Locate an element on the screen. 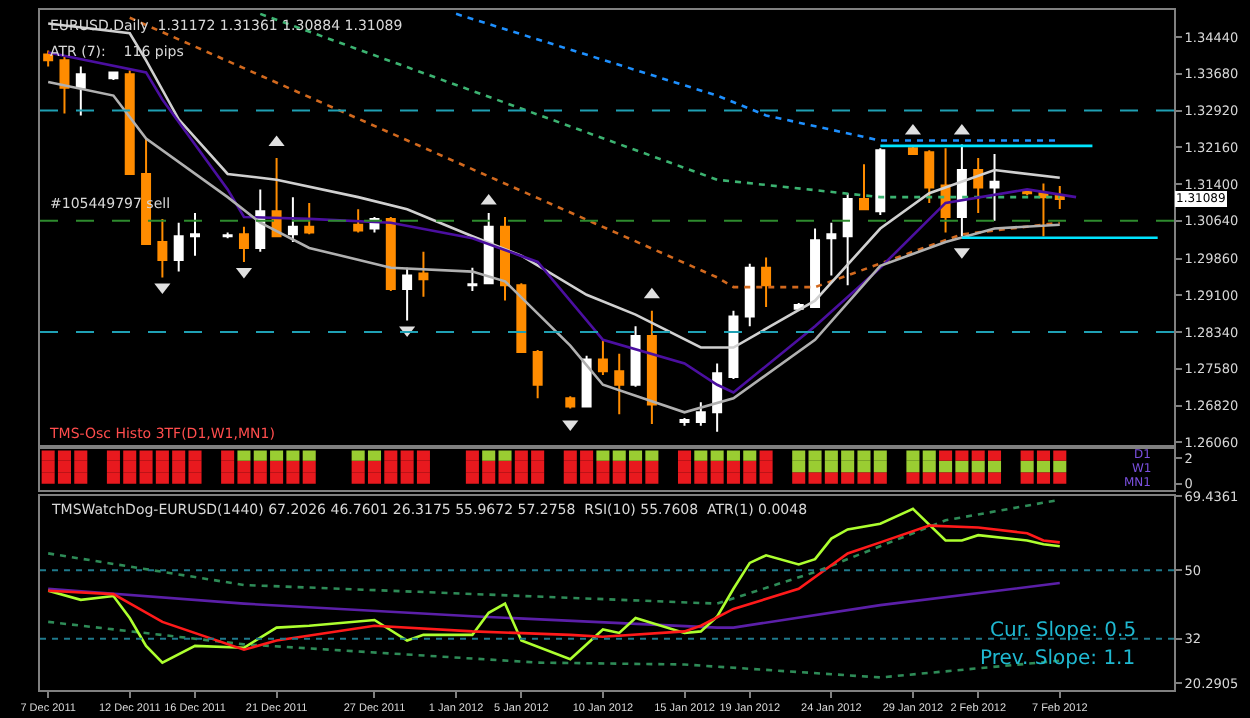 The height and width of the screenshot is (718, 1250). annotation: Prev. Slope: 1.1 is located at coordinates (1058, 659).